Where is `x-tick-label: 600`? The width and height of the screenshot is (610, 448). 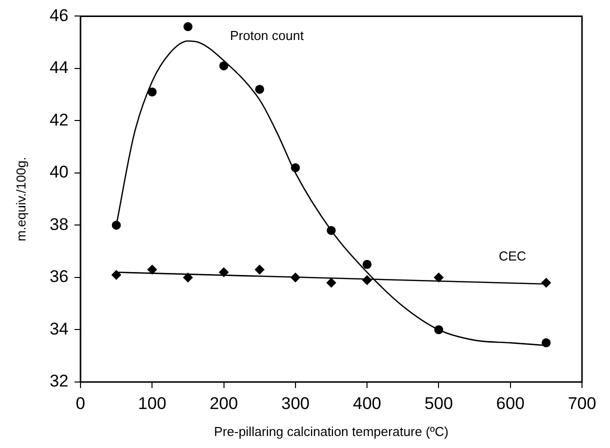
x-tick-label: 600 is located at coordinates (510, 403).